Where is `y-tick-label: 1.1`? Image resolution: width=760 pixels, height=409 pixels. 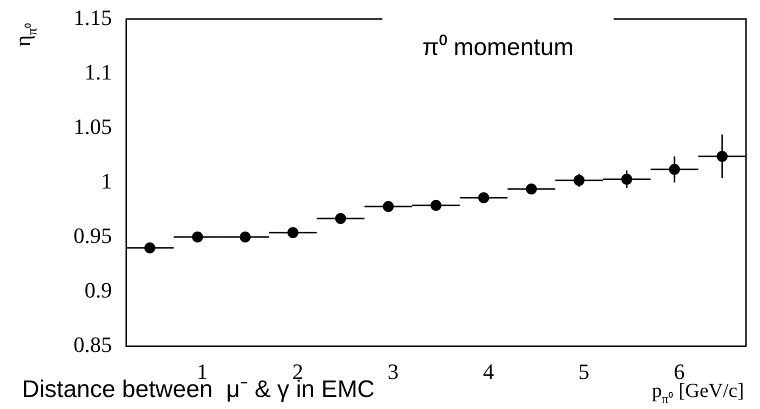 y-tick-label: 1.1 is located at coordinates (98, 71).